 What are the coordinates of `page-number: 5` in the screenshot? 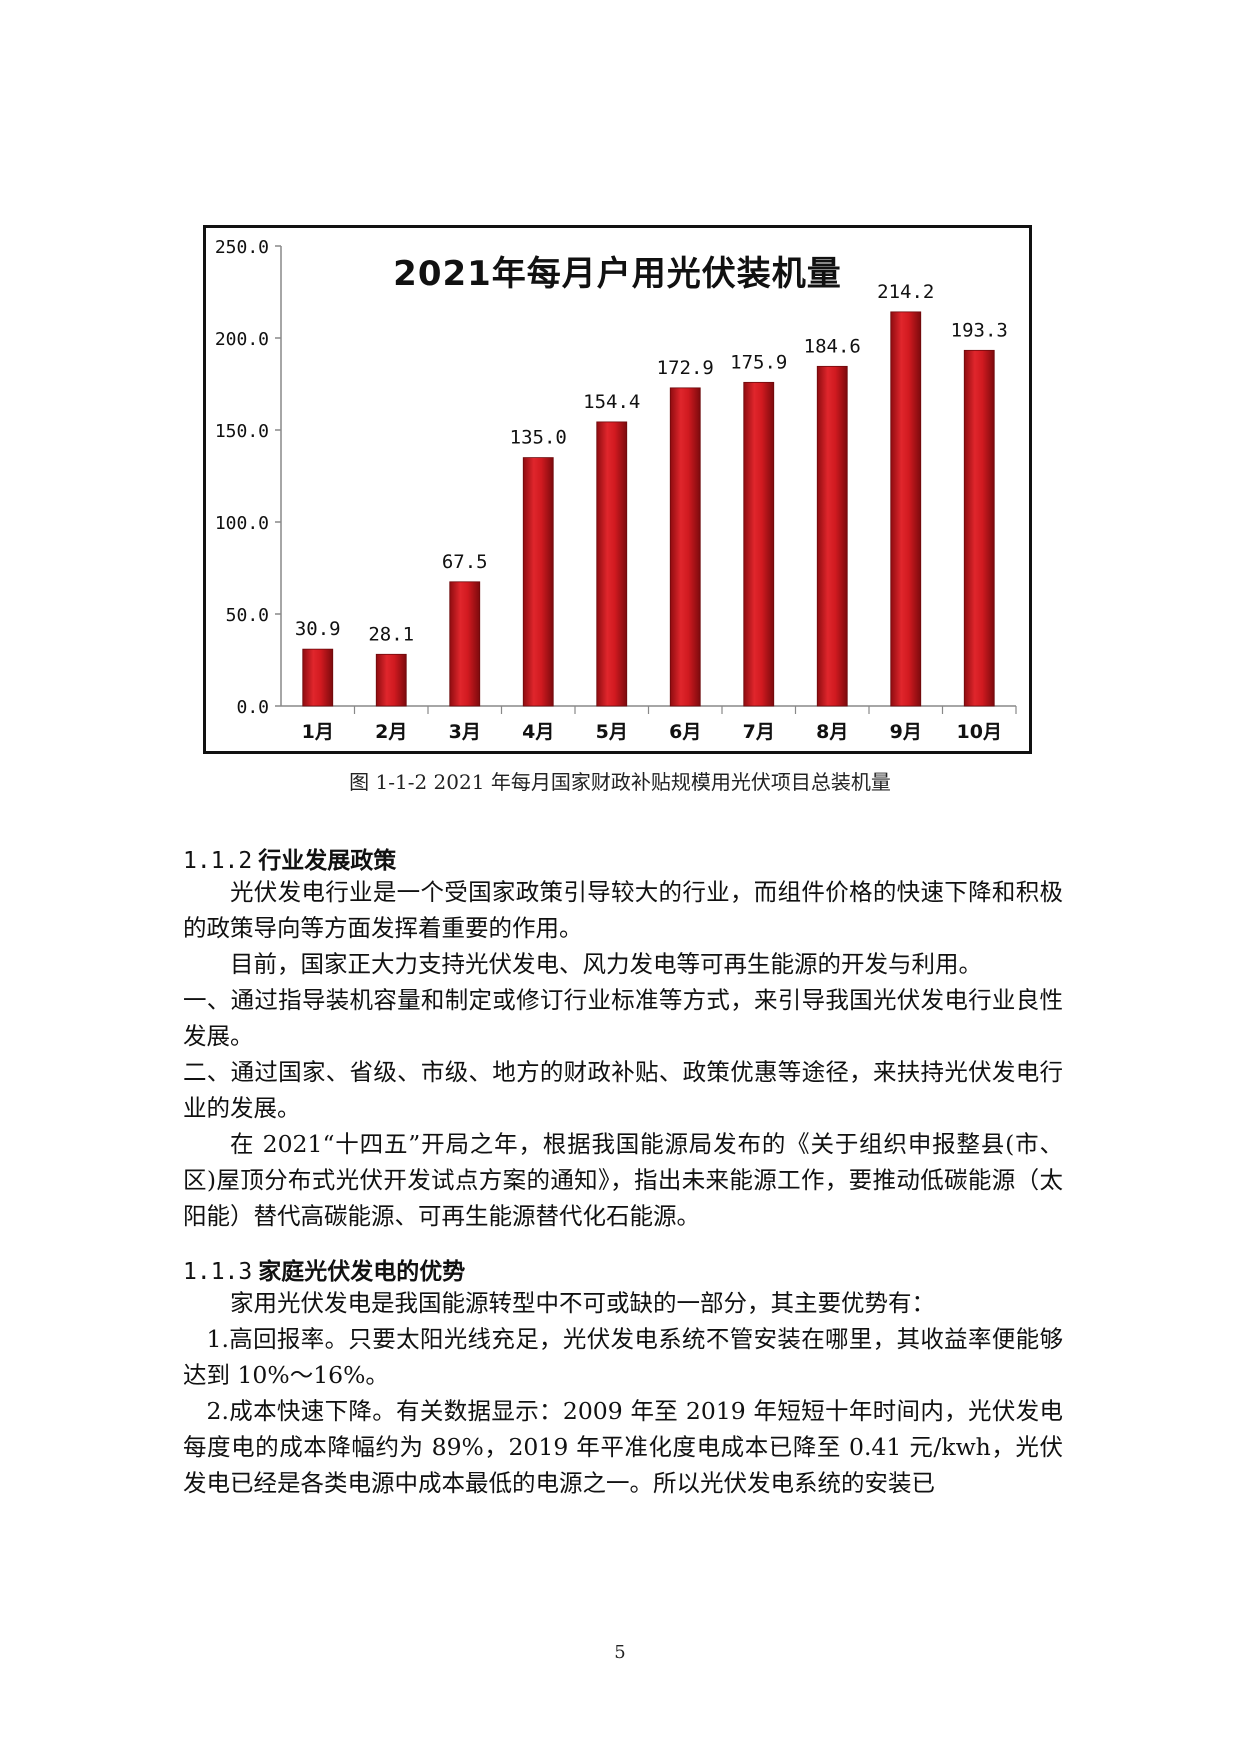 It's located at (620, 1652).